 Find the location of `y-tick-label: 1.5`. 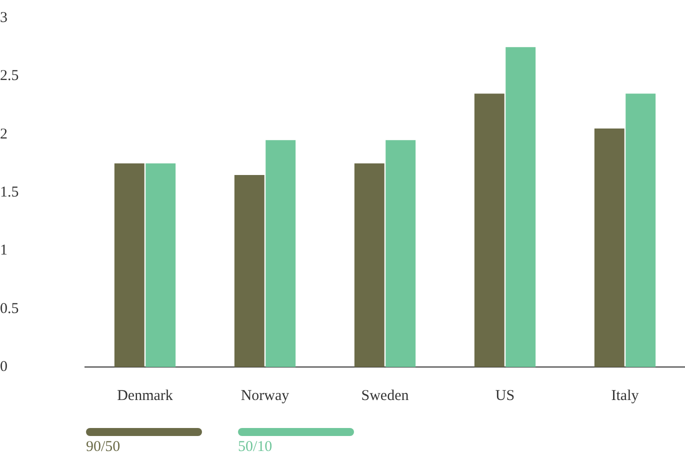

y-tick-label: 1.5 is located at coordinates (9, 192).